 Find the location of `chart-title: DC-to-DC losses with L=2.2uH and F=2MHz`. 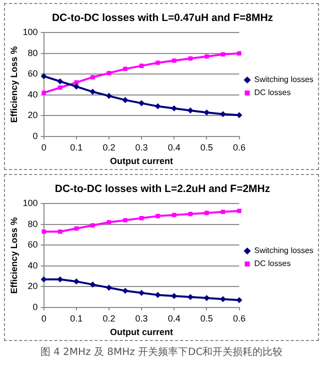

chart-title: DC-to-DC losses with L=2.2uH and F=2MHz is located at coordinates (162, 189).